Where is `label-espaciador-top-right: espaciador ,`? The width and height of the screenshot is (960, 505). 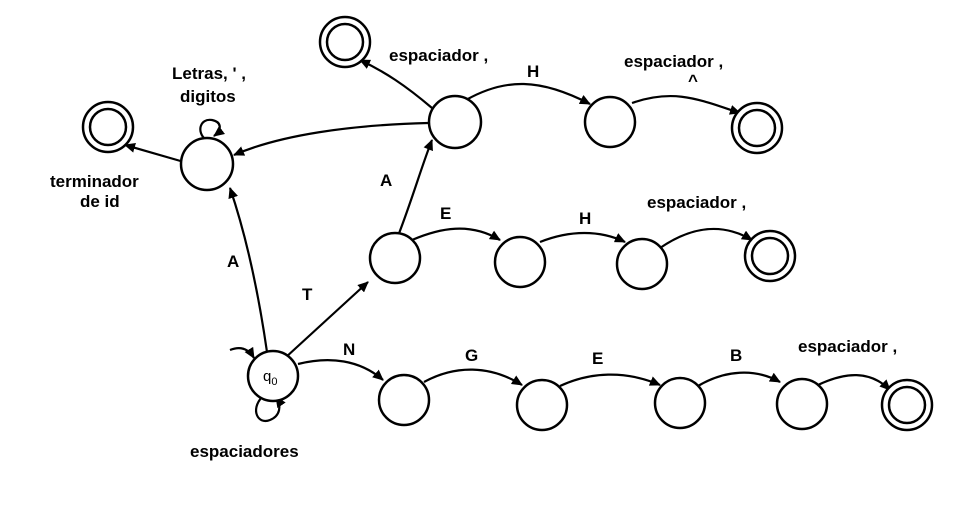 label-espaciador-top-right: espaciador , is located at coordinates (673, 61).